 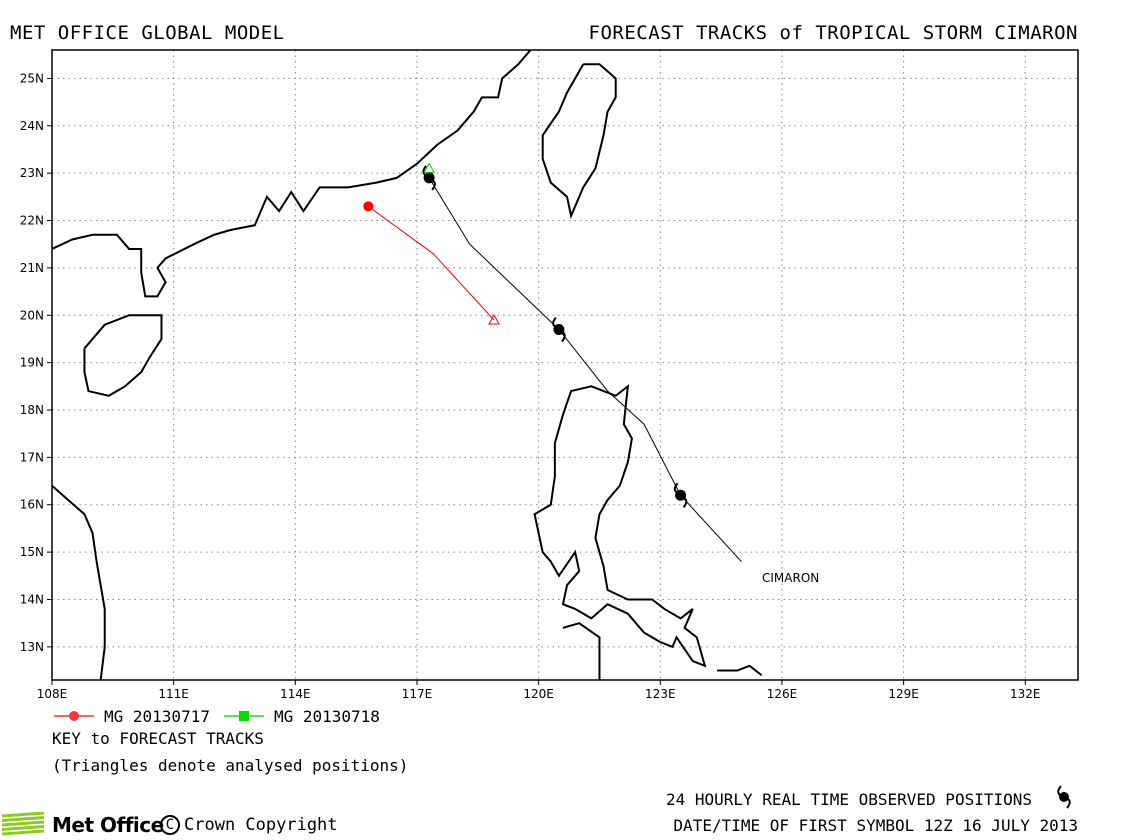 I want to click on legend-item-green: MG 20130718, so click(x=301, y=716).